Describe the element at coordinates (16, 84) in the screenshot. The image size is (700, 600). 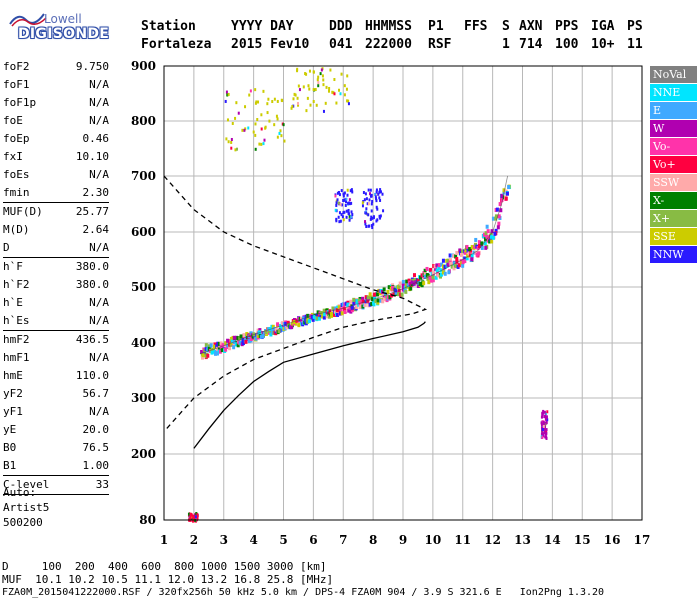
I see `param-label: foF1` at that location.